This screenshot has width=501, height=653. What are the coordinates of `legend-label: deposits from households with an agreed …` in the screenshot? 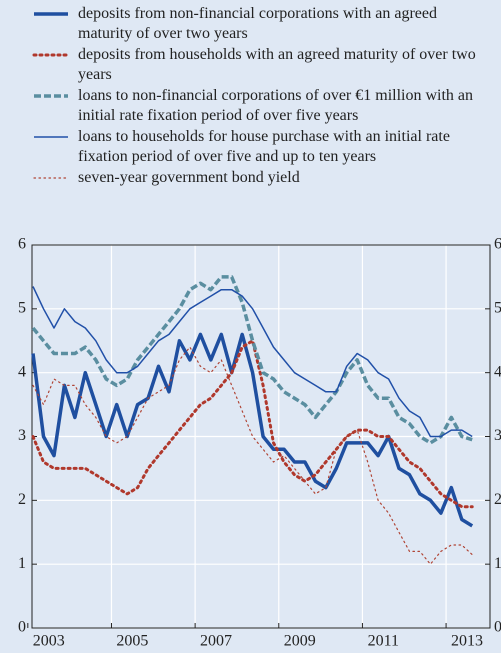 It's located at (277, 64).